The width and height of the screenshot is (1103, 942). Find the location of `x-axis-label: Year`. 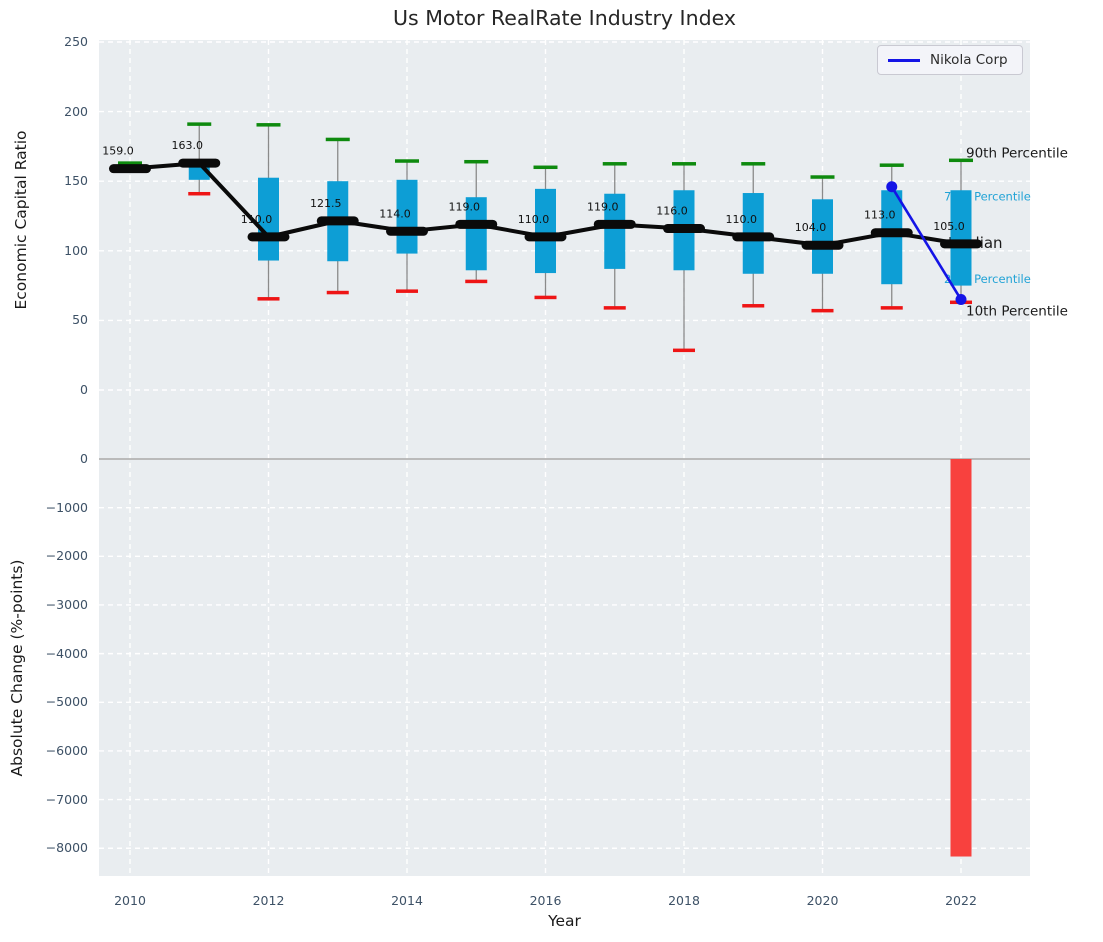

x-axis-label: Year is located at coordinates (564, 921).